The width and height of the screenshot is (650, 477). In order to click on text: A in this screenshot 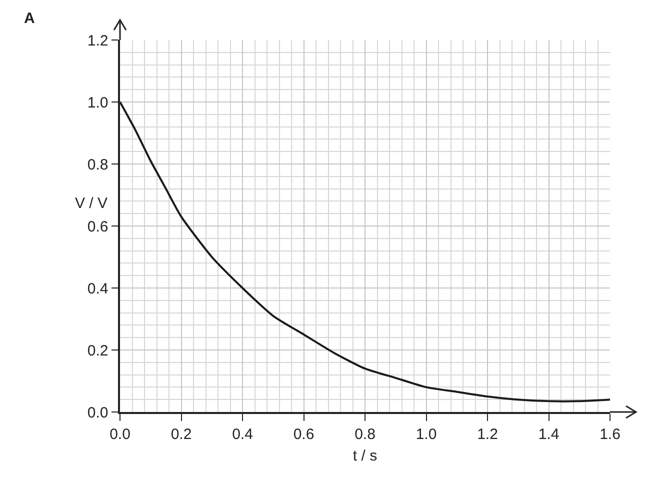, I will do `click(29, 18)`.